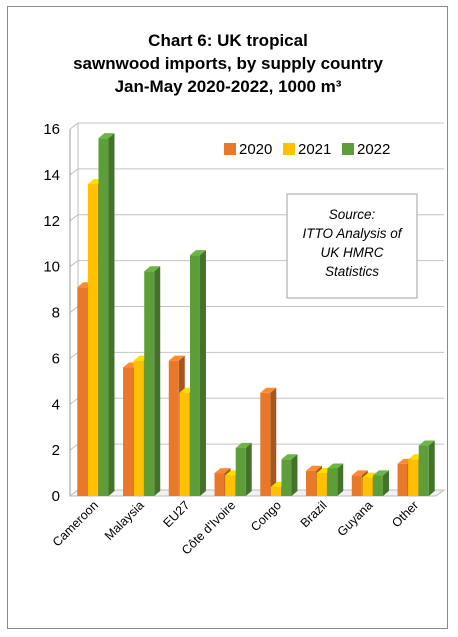  Describe the element at coordinates (176, 514) in the screenshot. I see `x-tick-label: EU27` at that location.